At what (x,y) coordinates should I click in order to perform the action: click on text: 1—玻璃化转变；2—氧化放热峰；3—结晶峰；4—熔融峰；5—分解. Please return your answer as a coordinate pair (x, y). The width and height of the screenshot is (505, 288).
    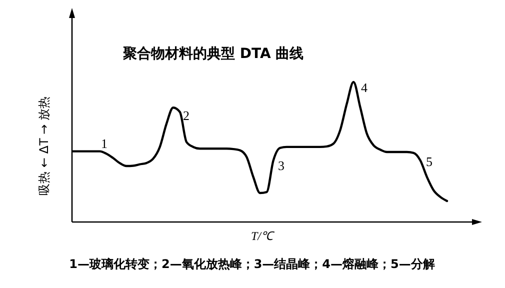
    Looking at the image, I should click on (252, 264).